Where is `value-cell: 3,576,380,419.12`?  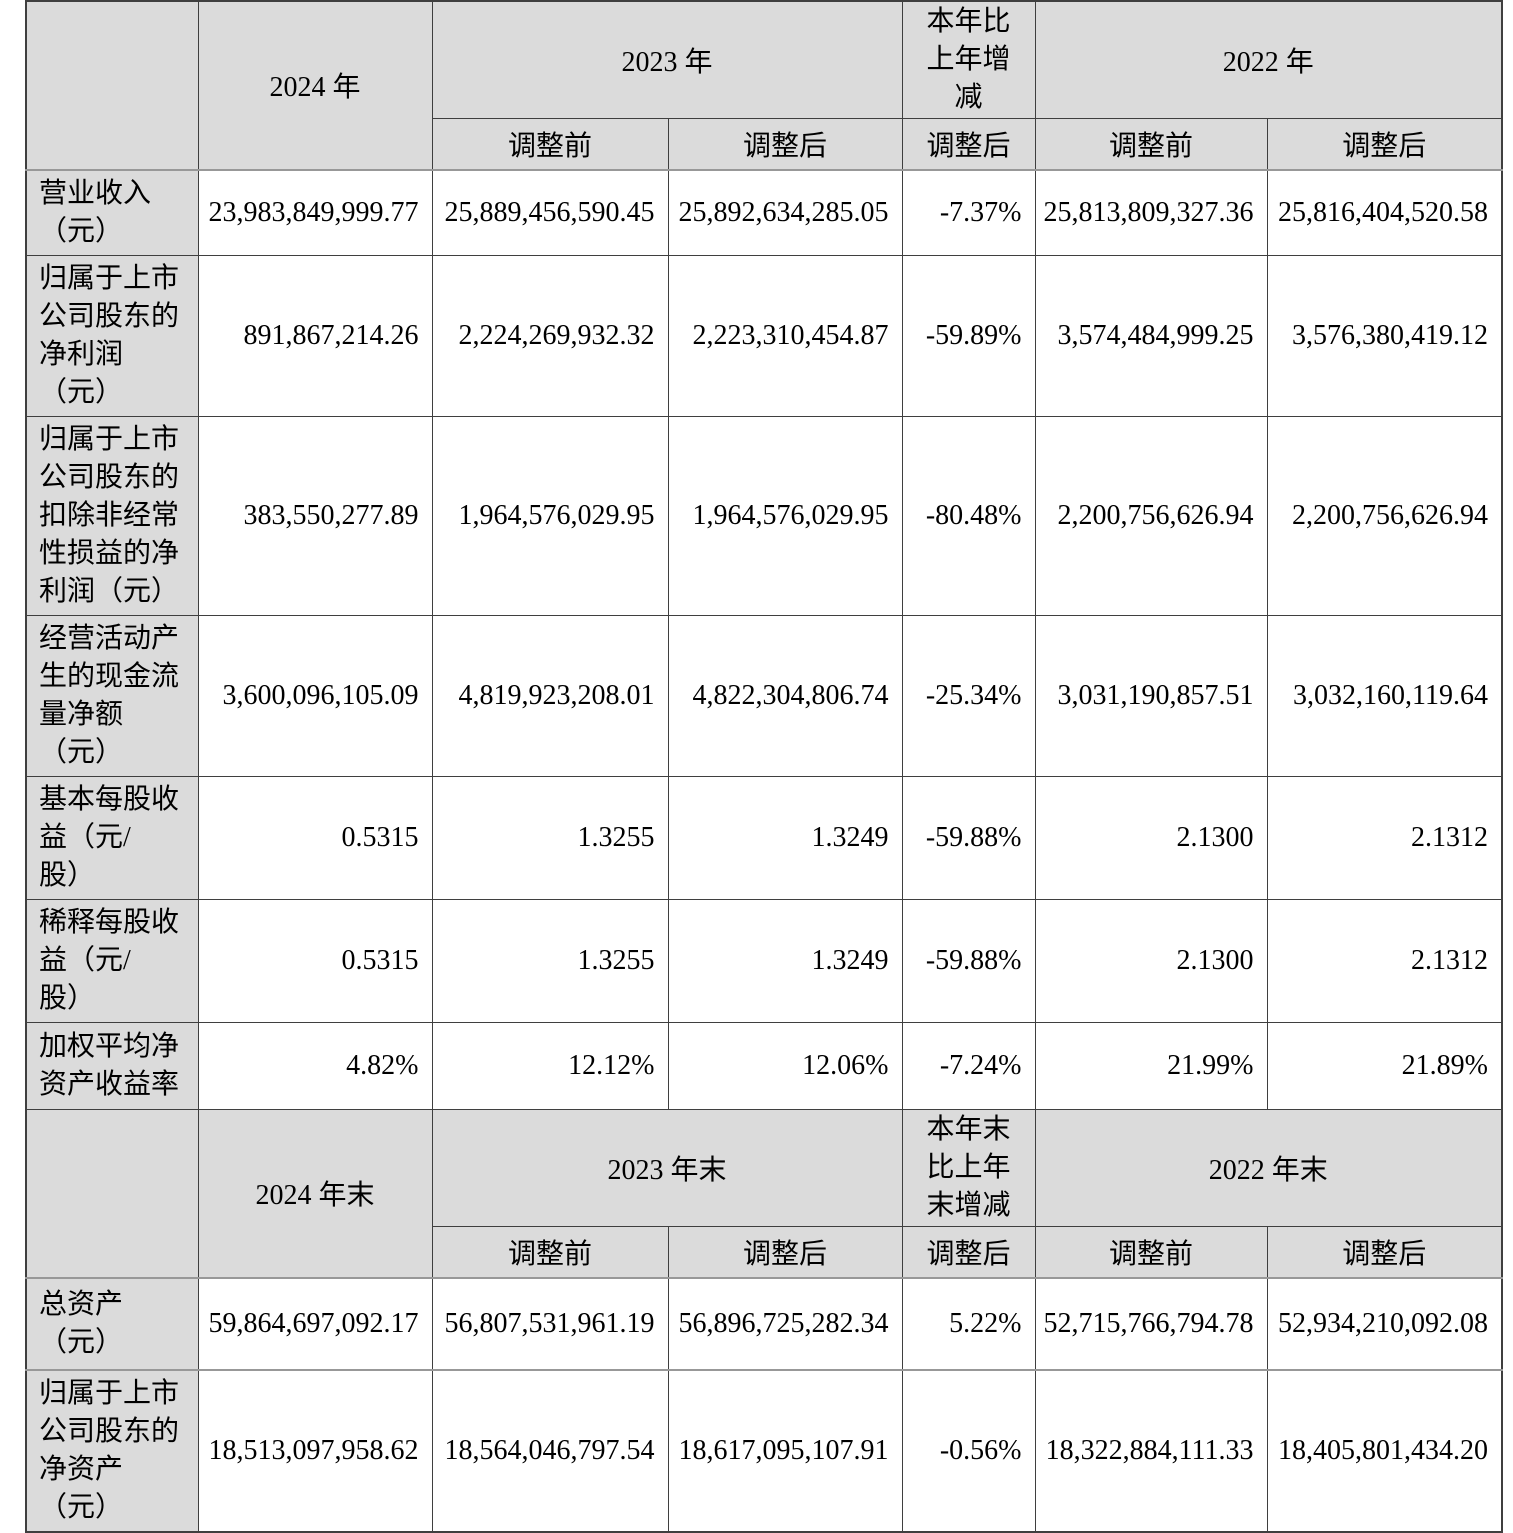 value-cell: 3,576,380,419.12 is located at coordinates (1384, 335).